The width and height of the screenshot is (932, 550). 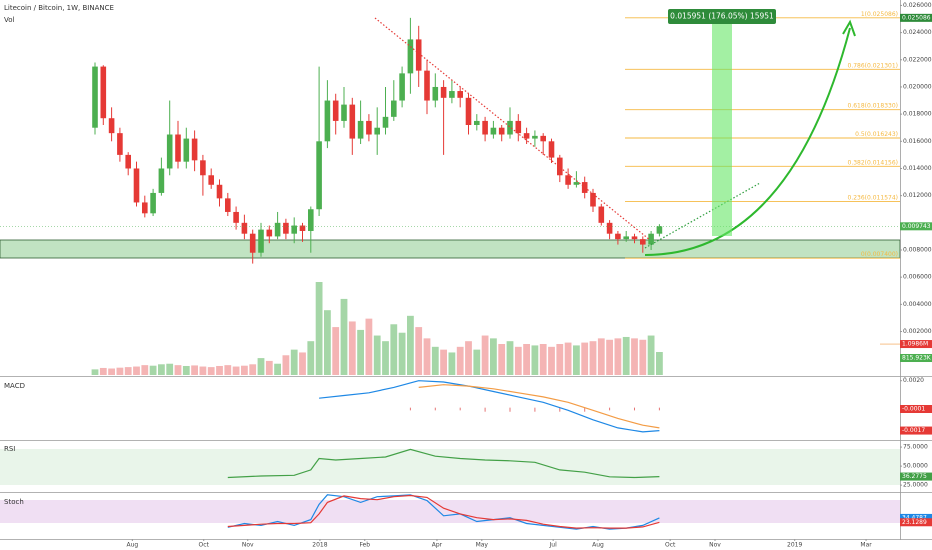 What do you see at coordinates (715, 545) in the screenshot?
I see `time-tick-label: Nov` at bounding box center [715, 545].